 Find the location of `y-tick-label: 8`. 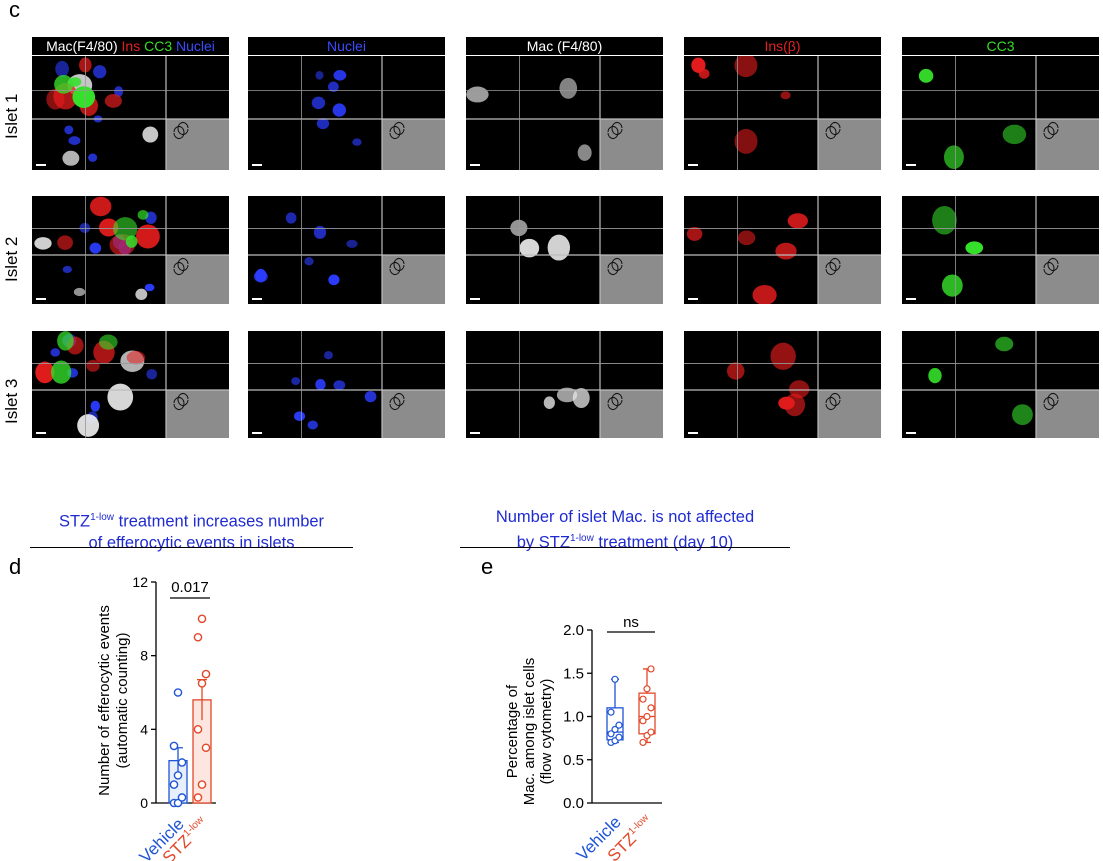

y-tick-label: 8 is located at coordinates (144, 656).